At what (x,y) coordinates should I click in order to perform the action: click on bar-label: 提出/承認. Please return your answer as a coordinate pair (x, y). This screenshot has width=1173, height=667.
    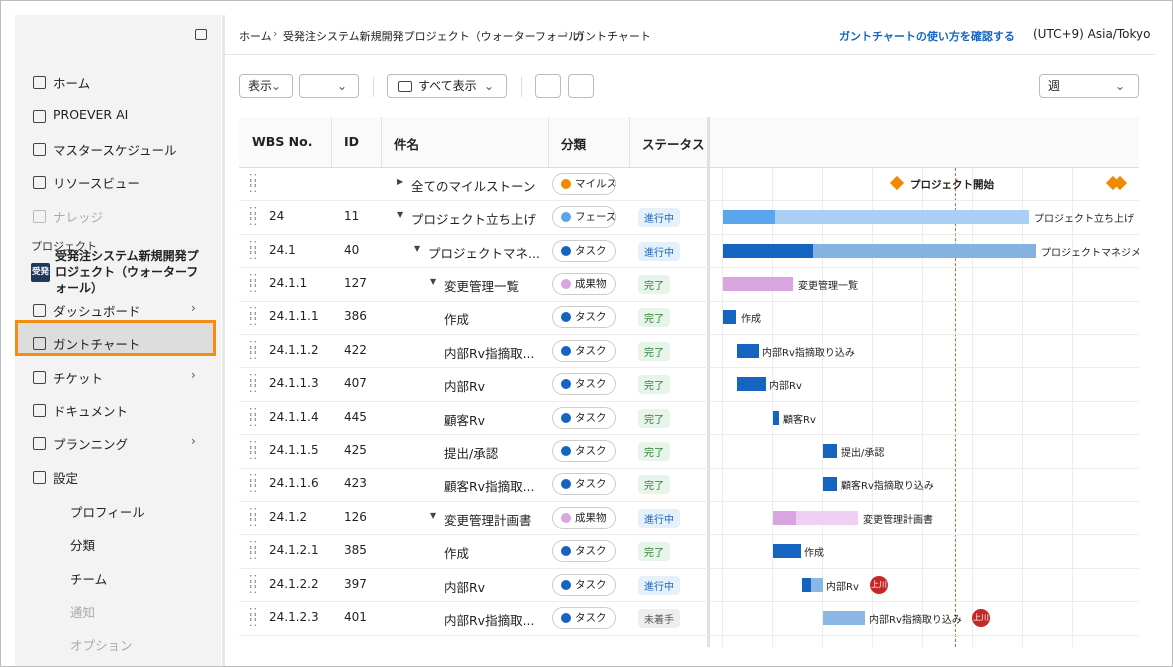
    Looking at the image, I should click on (863, 453).